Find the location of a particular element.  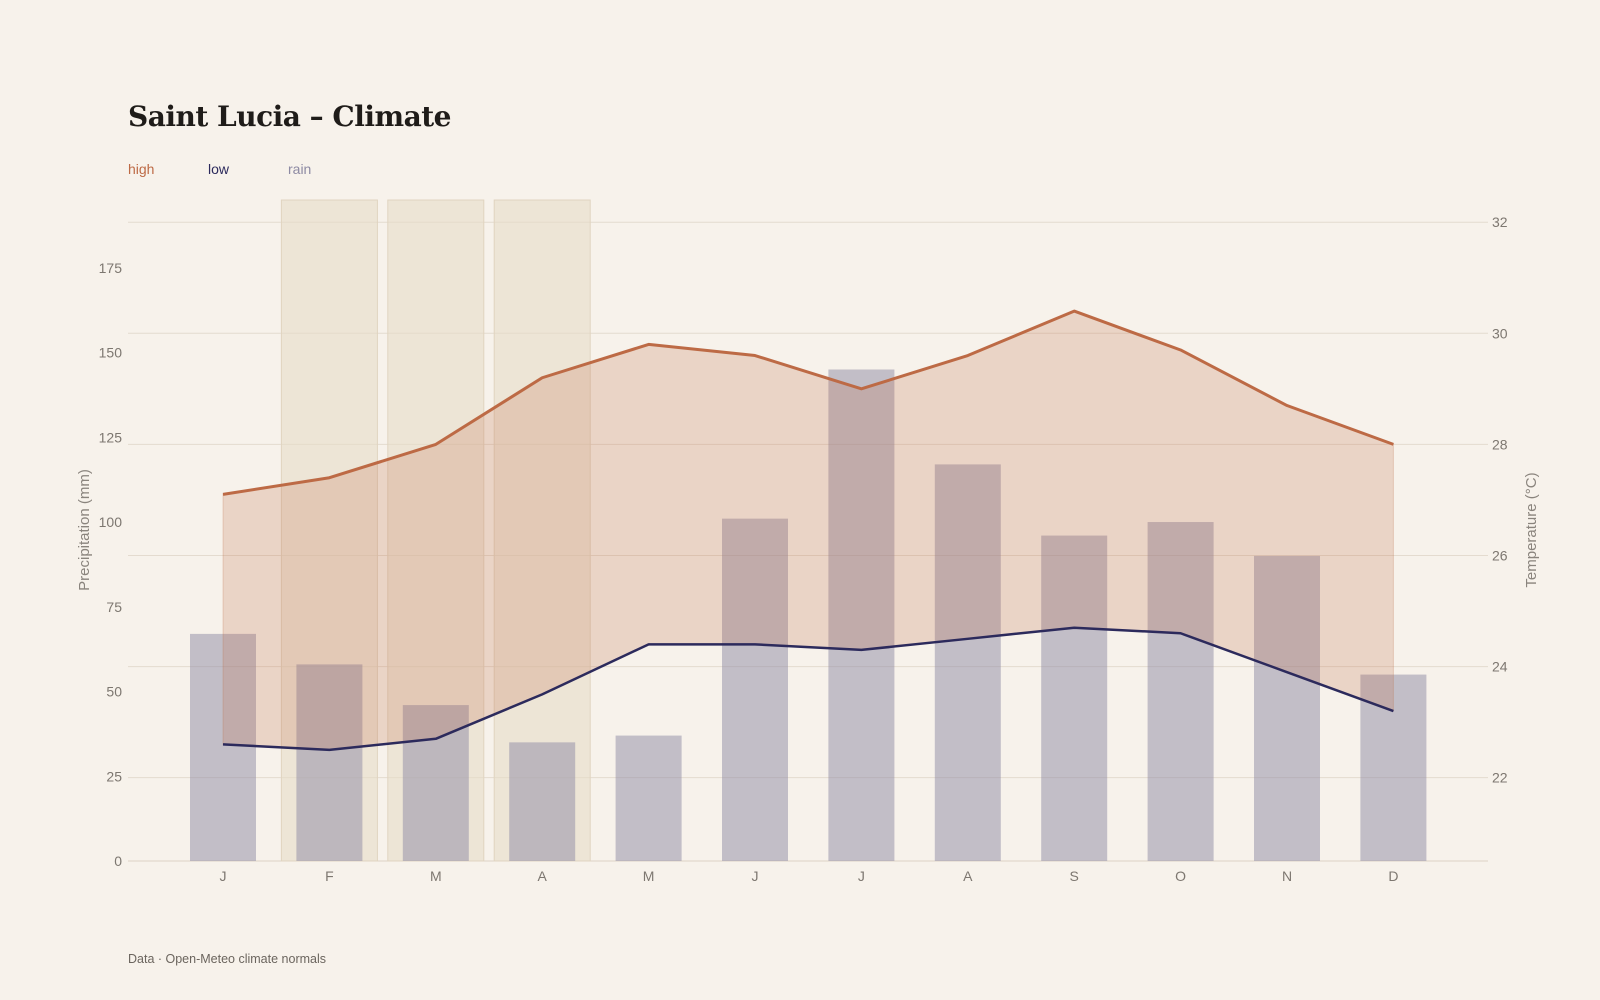

y-left-tick-label: 100 is located at coordinates (111, 522).